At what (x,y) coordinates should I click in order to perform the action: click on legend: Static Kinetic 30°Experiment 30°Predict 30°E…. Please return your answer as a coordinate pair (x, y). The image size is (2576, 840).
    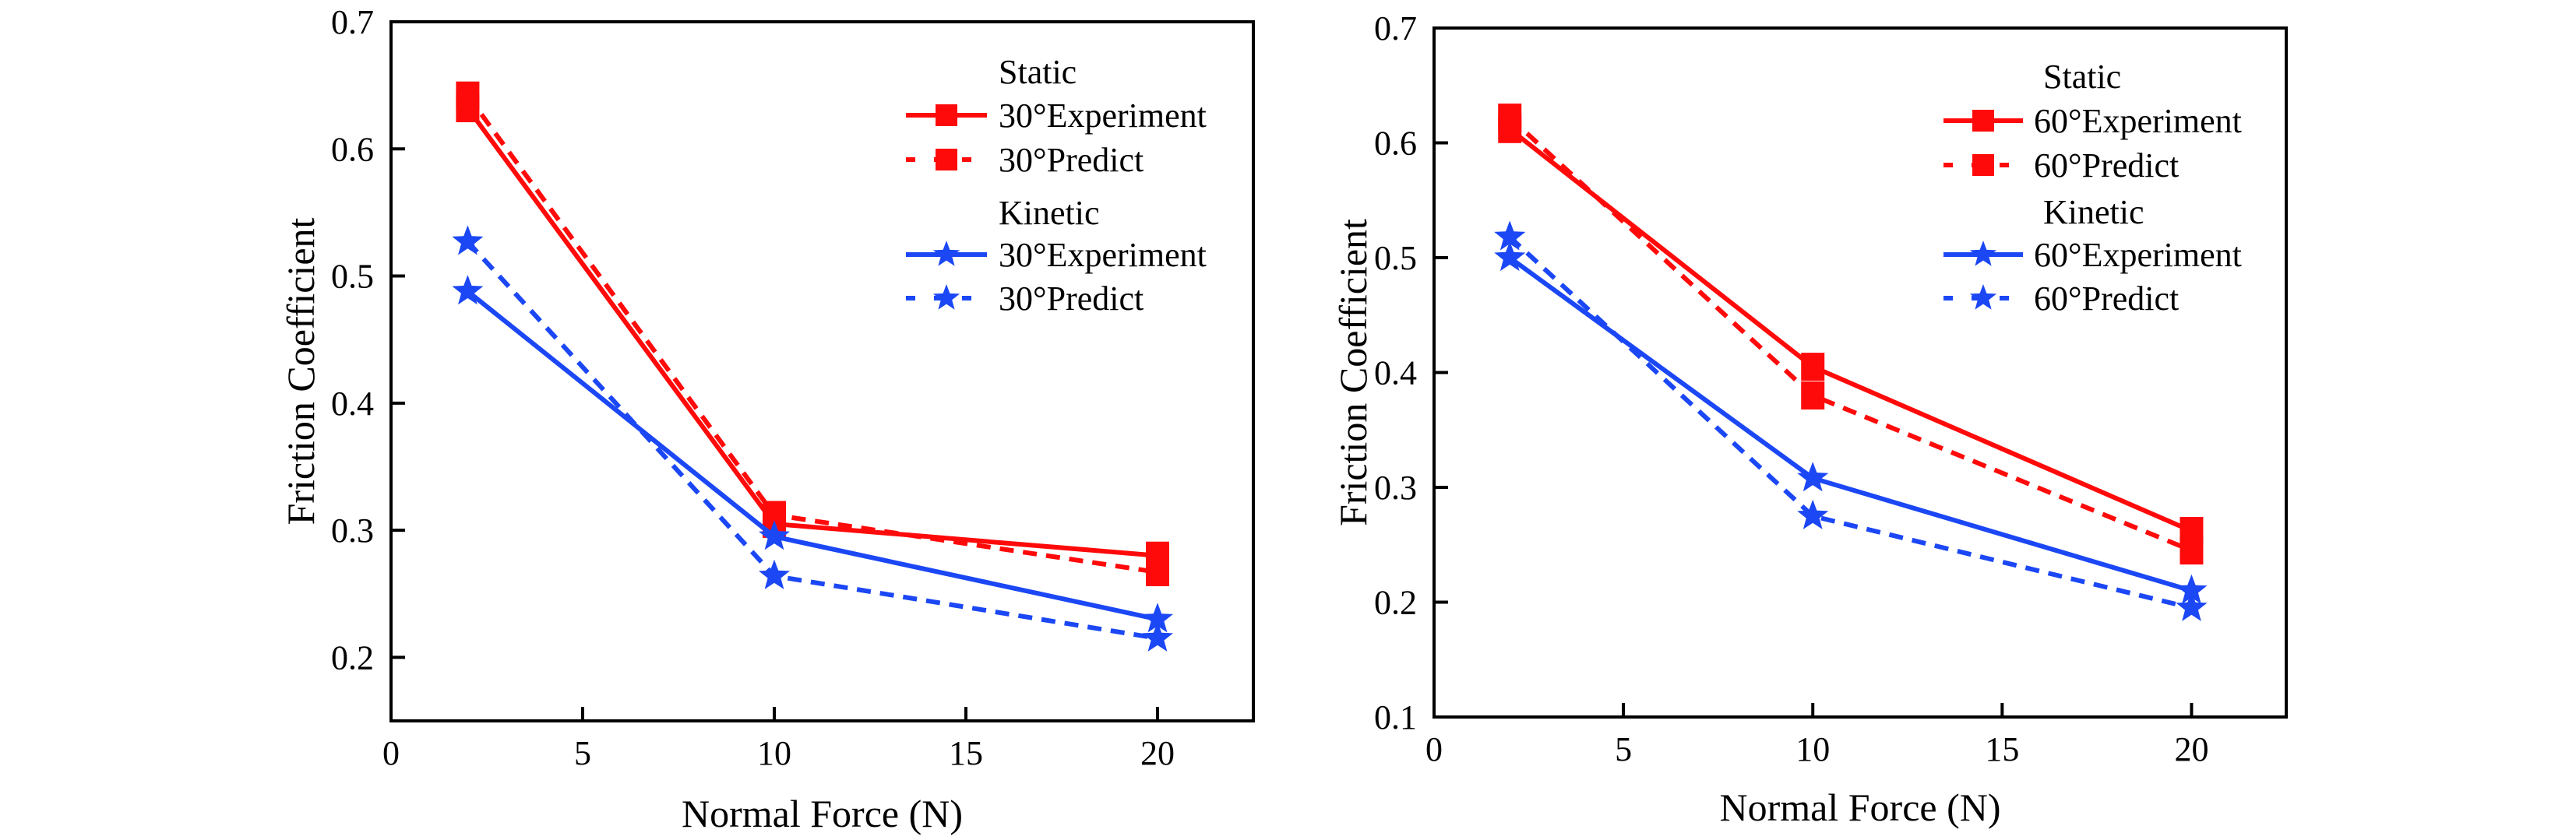
    Looking at the image, I should click on (1056, 186).